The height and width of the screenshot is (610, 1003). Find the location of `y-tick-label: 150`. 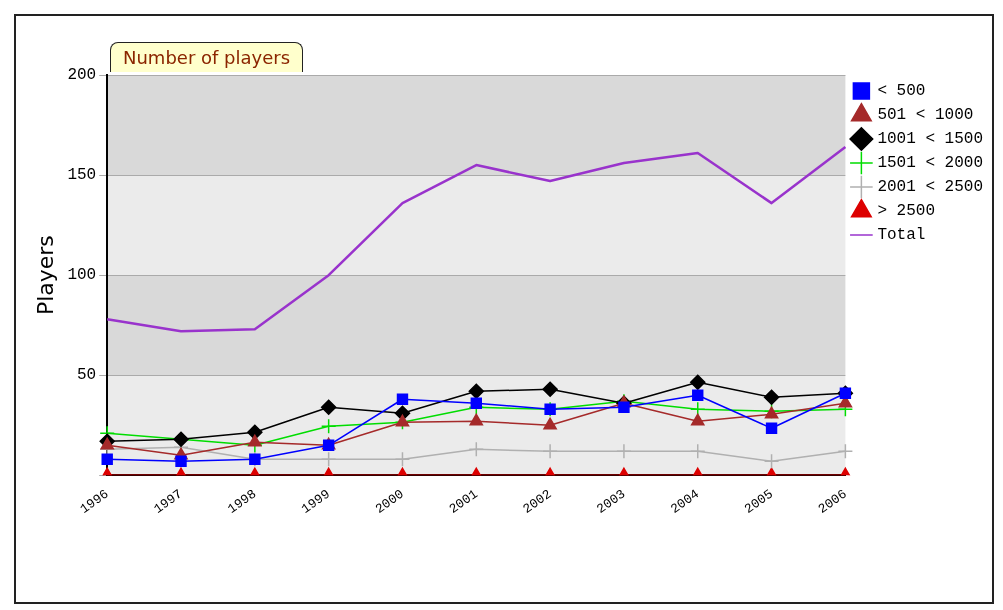

y-tick-label: 150 is located at coordinates (82, 175).